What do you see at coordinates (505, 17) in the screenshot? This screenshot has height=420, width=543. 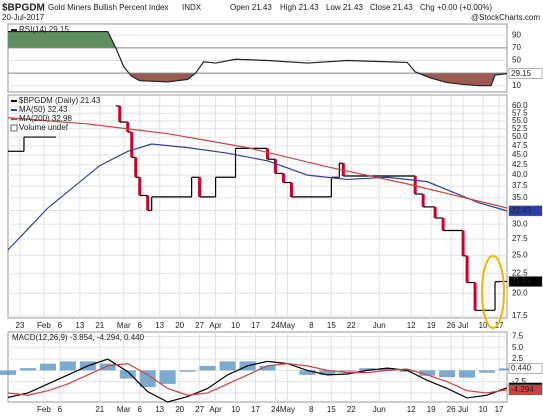 I see `credit: @StockCharts.com` at bounding box center [505, 17].